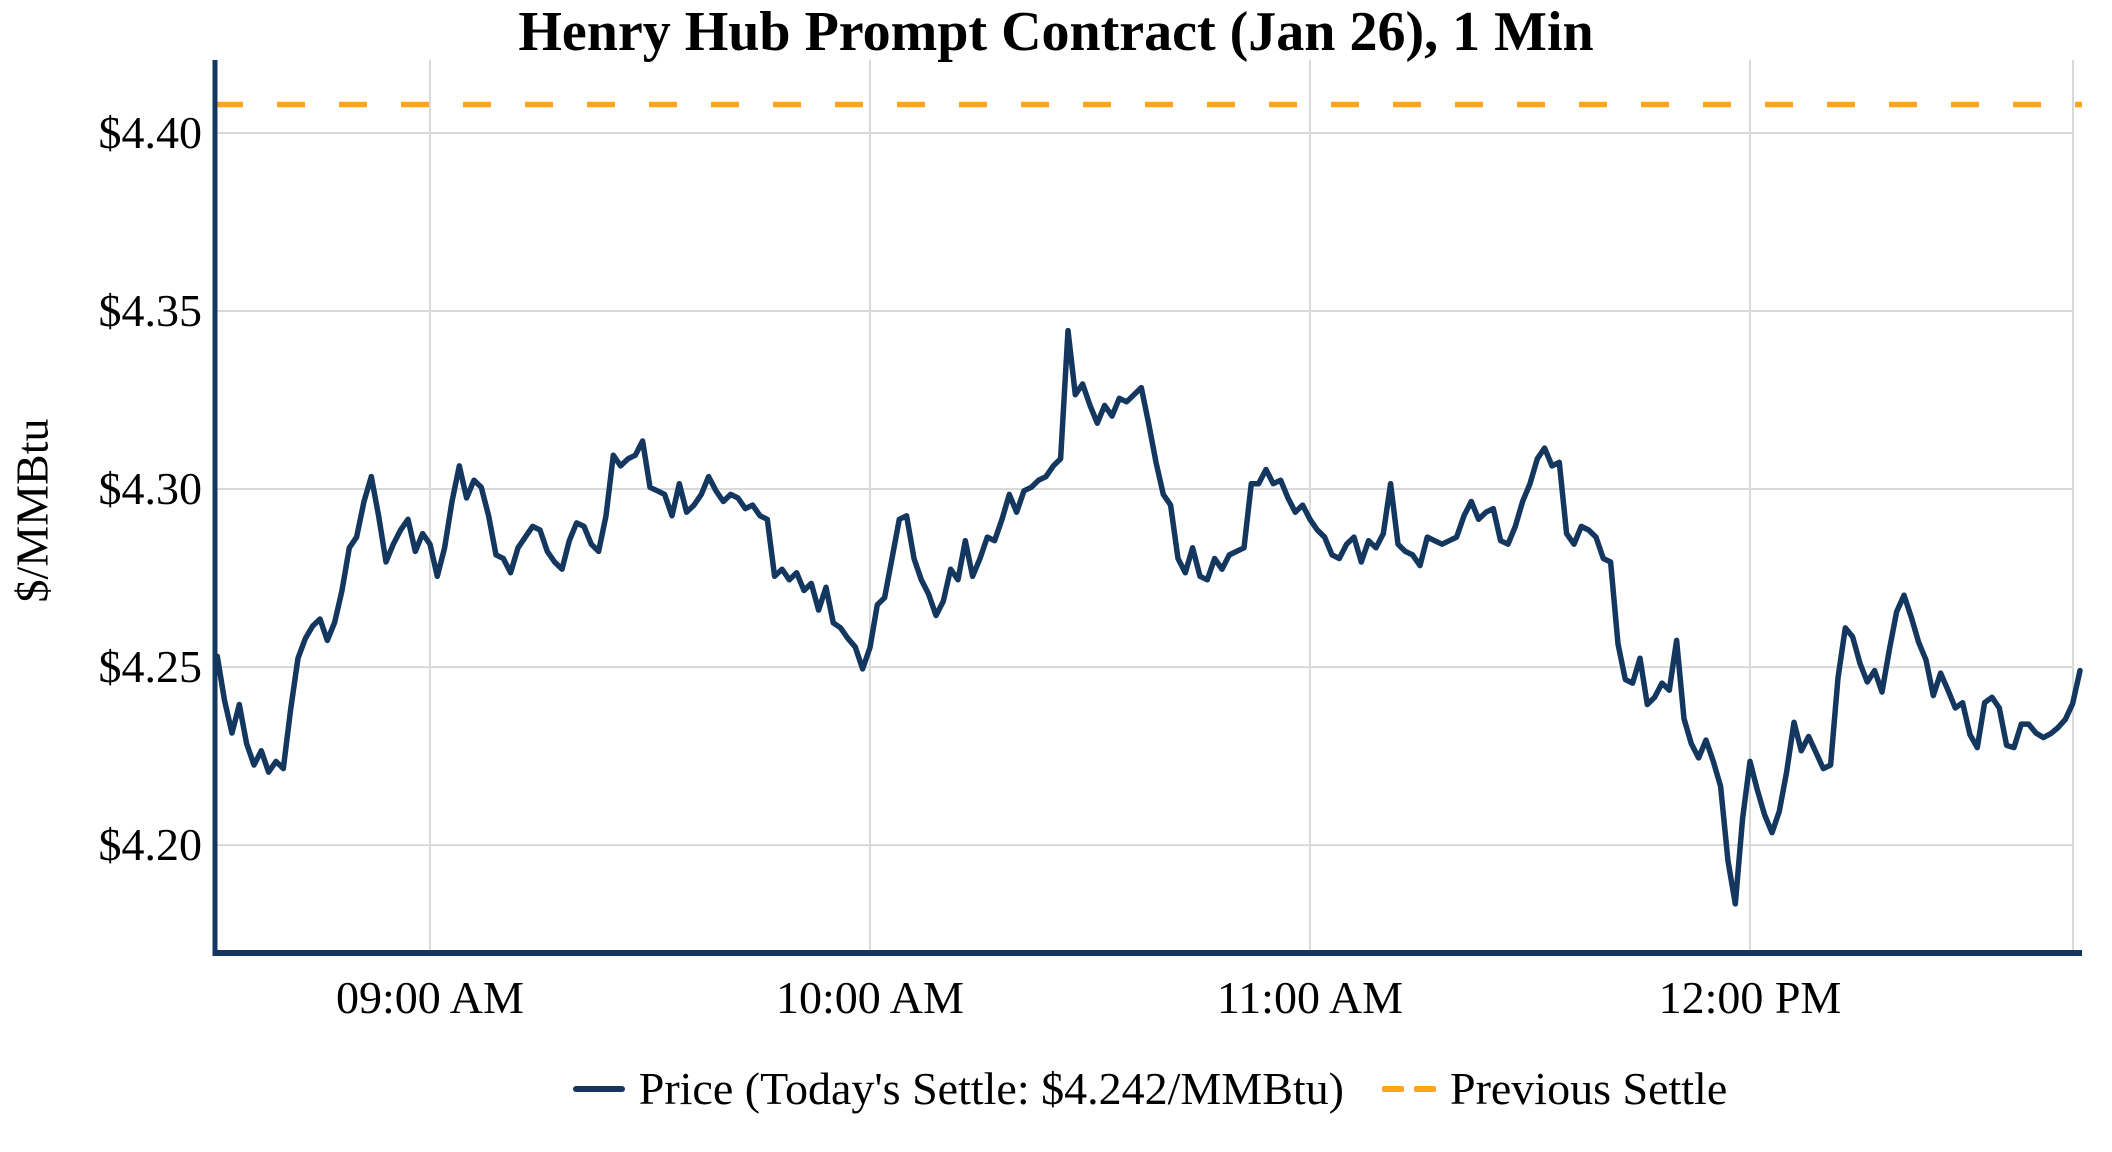  What do you see at coordinates (430, 997) in the screenshot?
I see `x-tick-label: 09:00 AM` at bounding box center [430, 997].